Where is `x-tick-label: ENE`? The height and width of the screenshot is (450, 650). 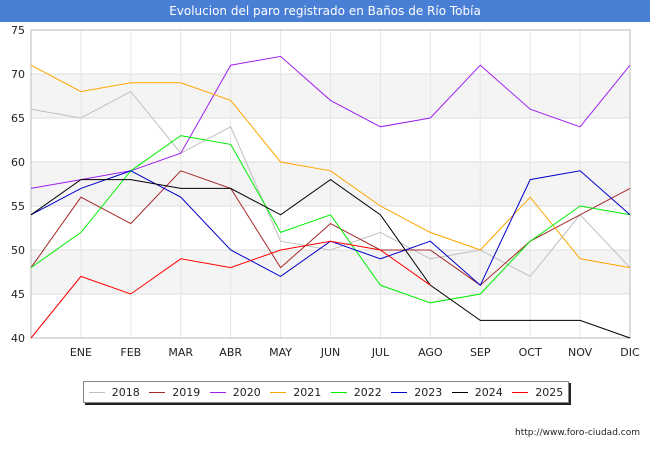
x-tick-label: ENE is located at coordinates (81, 352).